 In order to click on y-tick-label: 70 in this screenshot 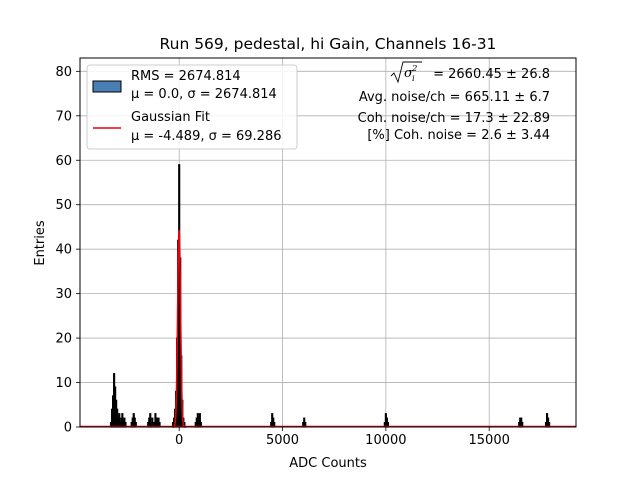, I will do `click(63, 116)`.